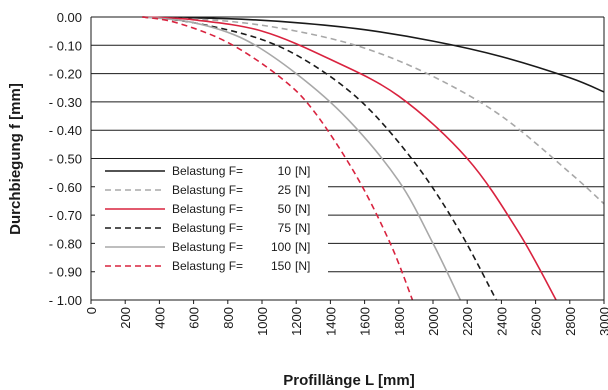  What do you see at coordinates (348, 380) in the screenshot?
I see `x-axis-title: Profillänge L [mm]` at bounding box center [348, 380].